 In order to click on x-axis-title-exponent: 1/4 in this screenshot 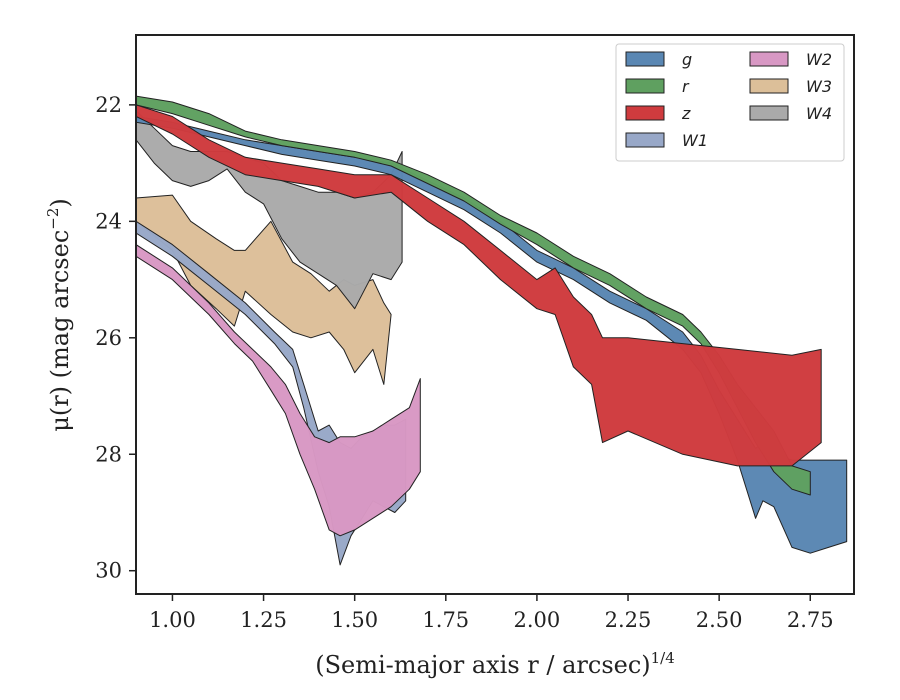, I will do `click(663, 658)`.